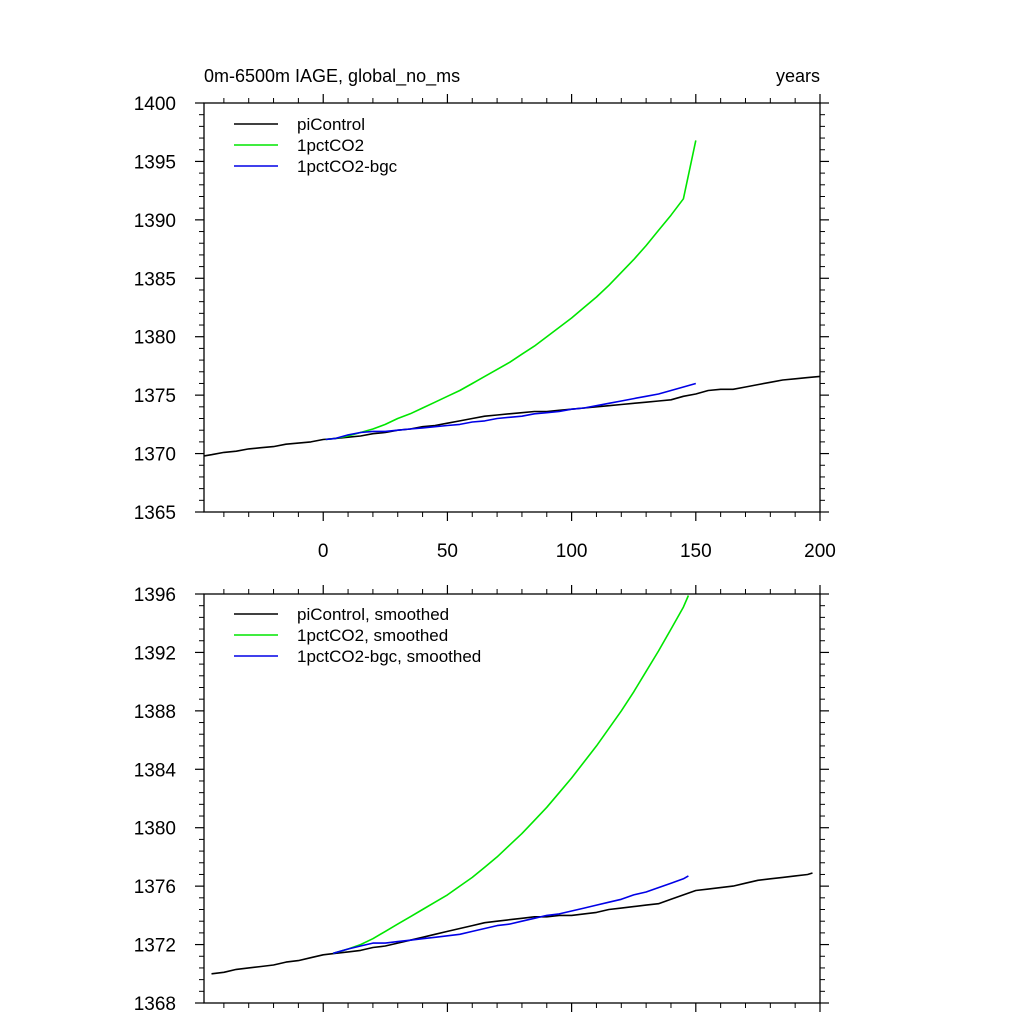 This screenshot has height=1024, width=1024. I want to click on y-tick-label: 1365, so click(155, 513).